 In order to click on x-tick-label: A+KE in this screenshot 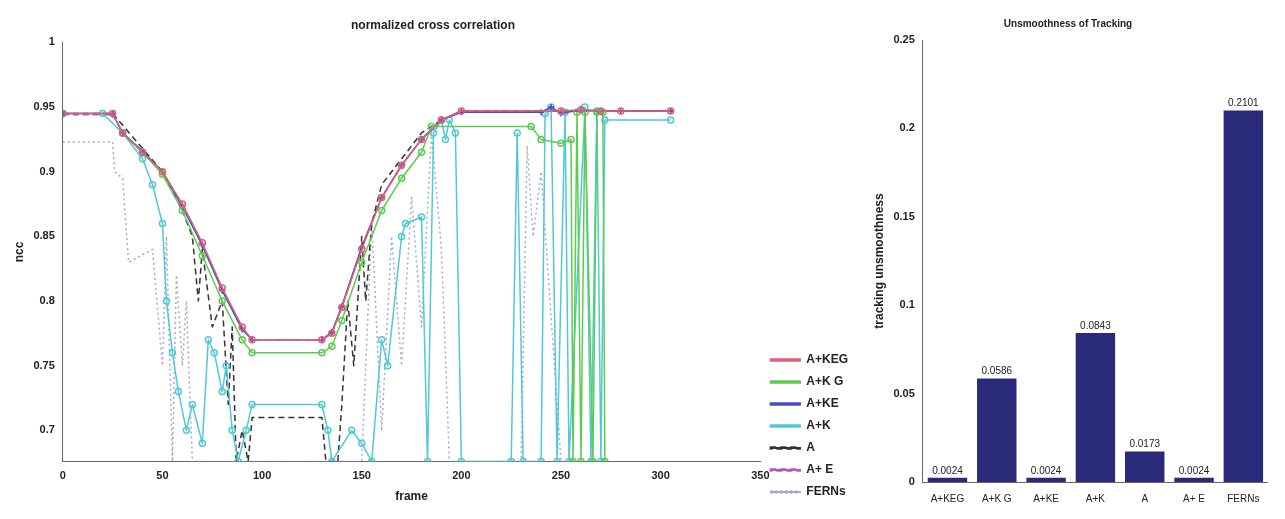, I will do `click(1046, 498)`.